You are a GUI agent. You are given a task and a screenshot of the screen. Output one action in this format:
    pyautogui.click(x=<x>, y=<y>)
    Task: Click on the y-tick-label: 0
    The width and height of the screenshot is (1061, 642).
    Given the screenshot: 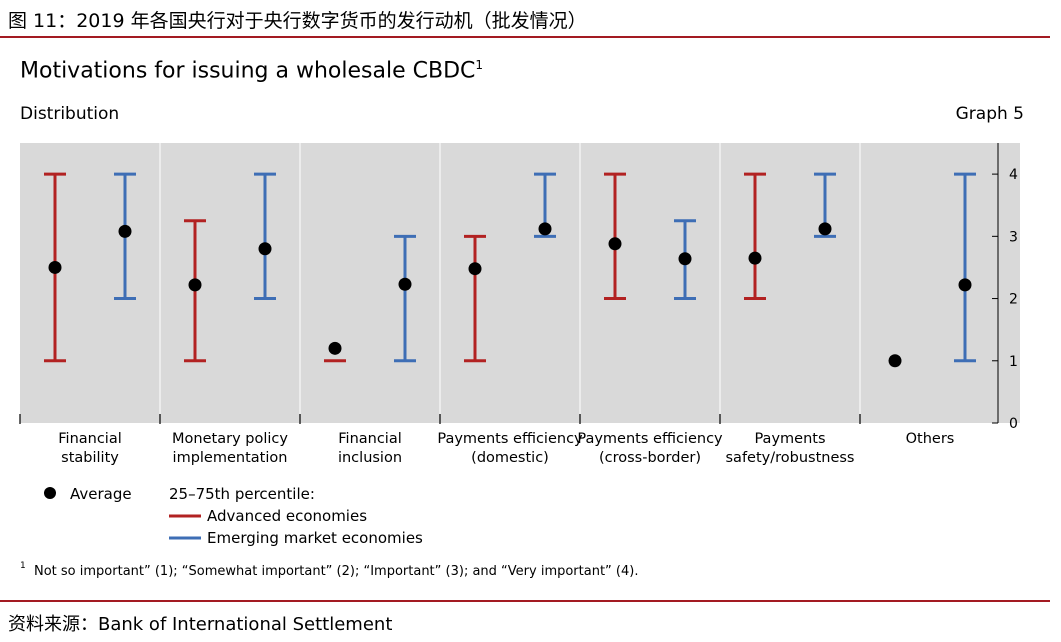 What is the action you would take?
    pyautogui.click(x=1013, y=424)
    